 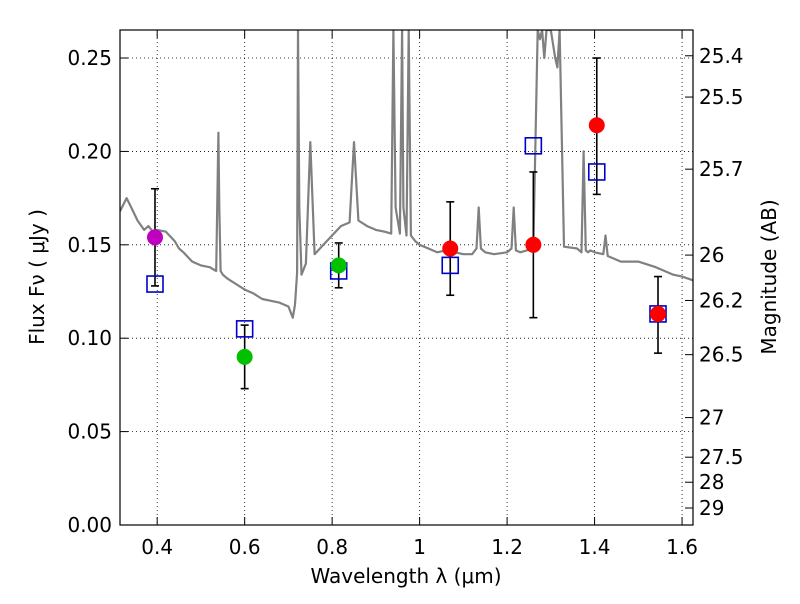 I want to click on y-tick-label: 0.05, so click(x=89, y=432).